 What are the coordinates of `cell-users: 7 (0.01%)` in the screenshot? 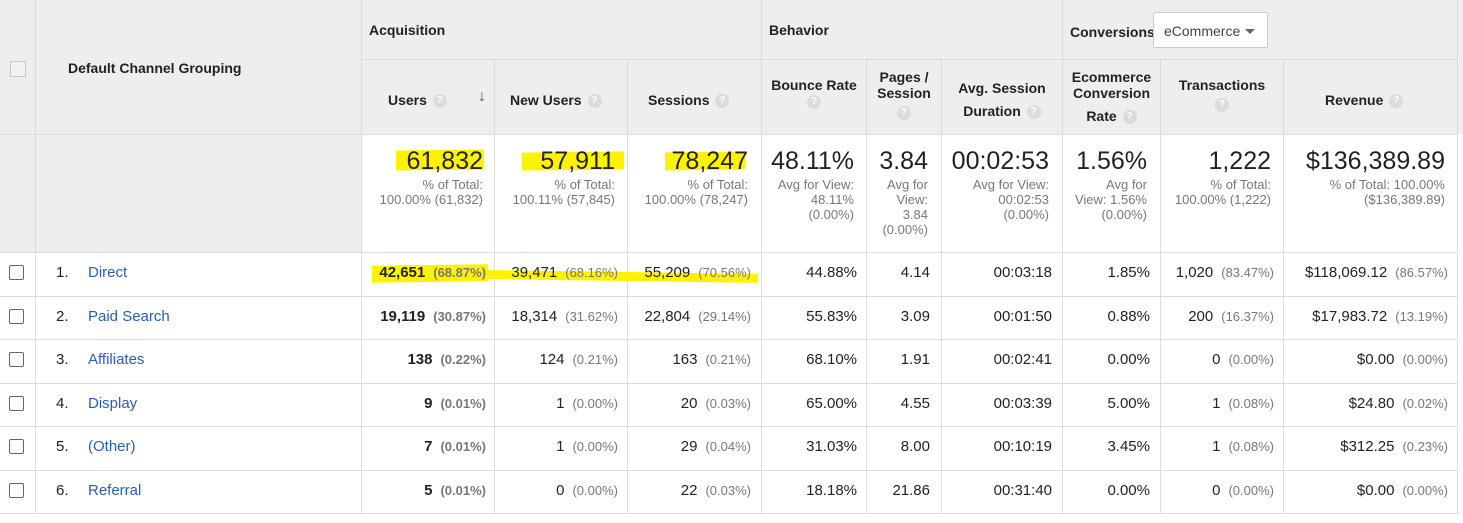 It's located at (455, 446).